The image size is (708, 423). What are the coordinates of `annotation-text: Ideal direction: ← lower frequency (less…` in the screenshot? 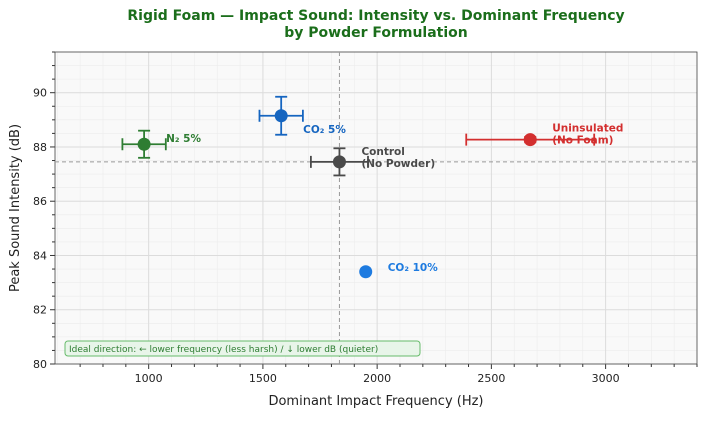 It's located at (223, 350).